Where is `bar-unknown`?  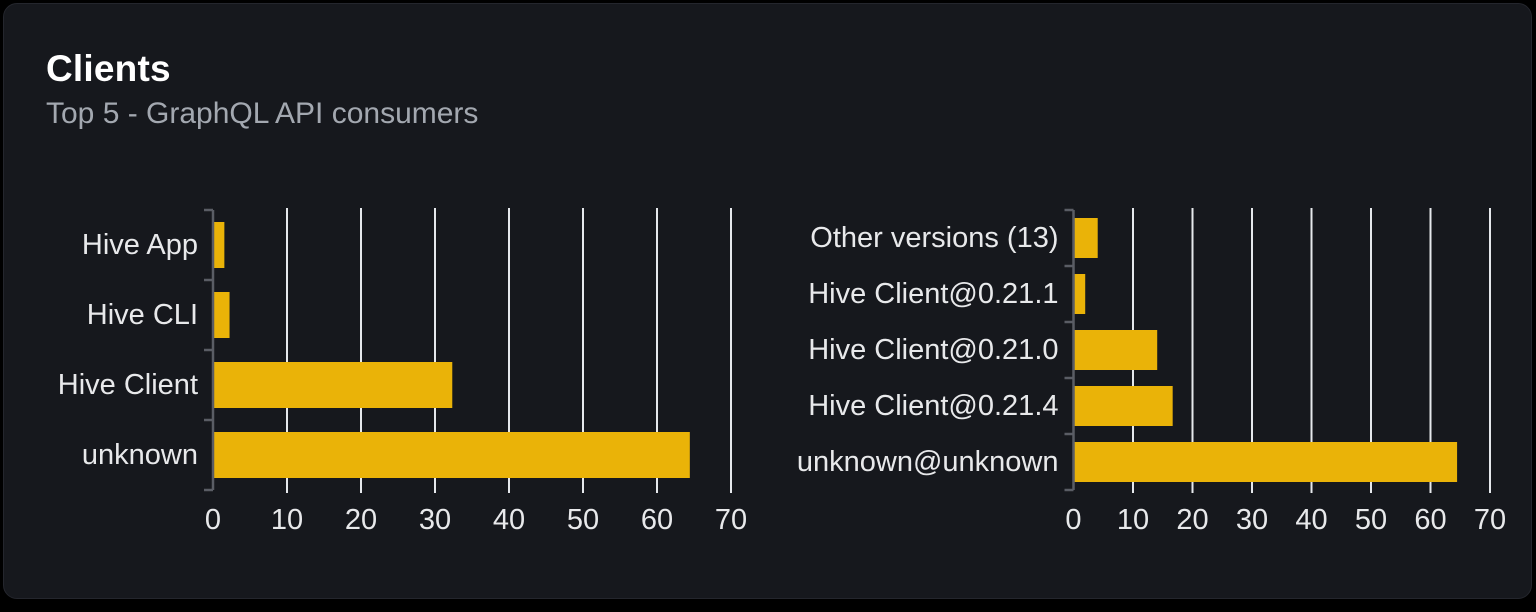
bar-unknown is located at coordinates (452, 455).